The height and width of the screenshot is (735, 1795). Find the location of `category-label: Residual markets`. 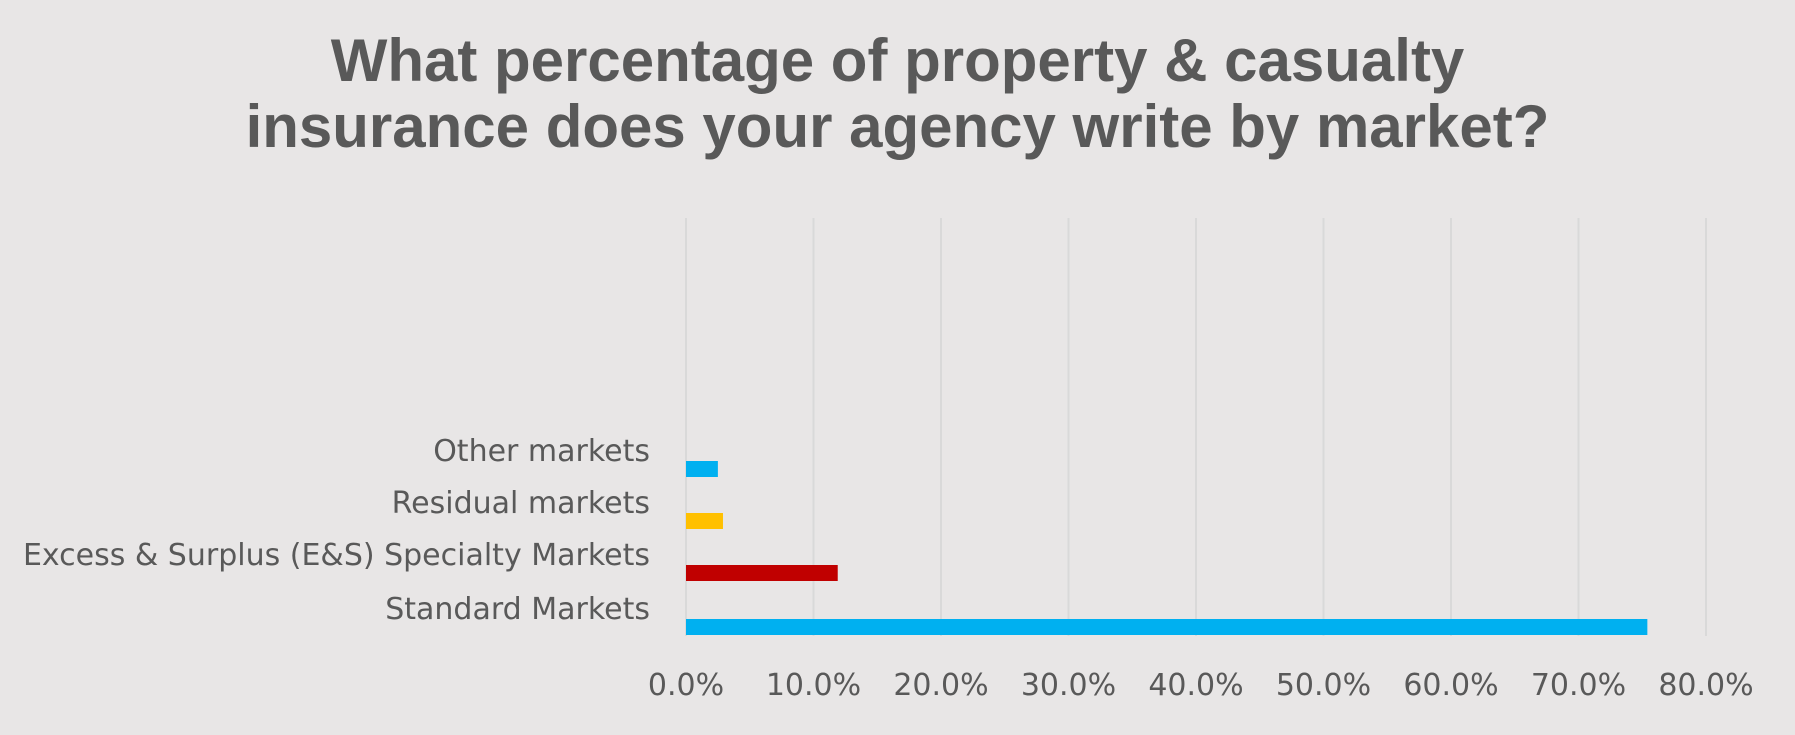

category-label: Residual markets is located at coordinates (521, 503).